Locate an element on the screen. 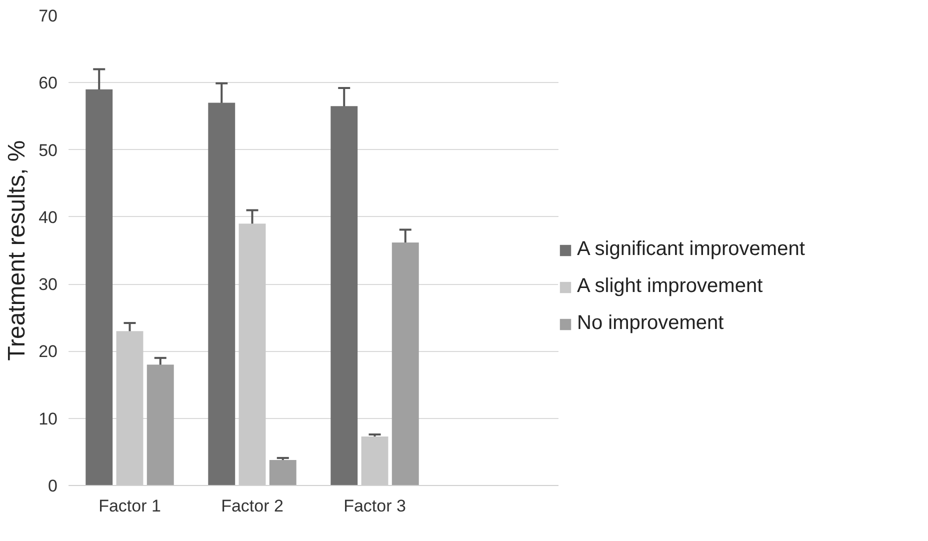 The image size is (928, 541). y-tick-label: 70 is located at coordinates (48, 16).